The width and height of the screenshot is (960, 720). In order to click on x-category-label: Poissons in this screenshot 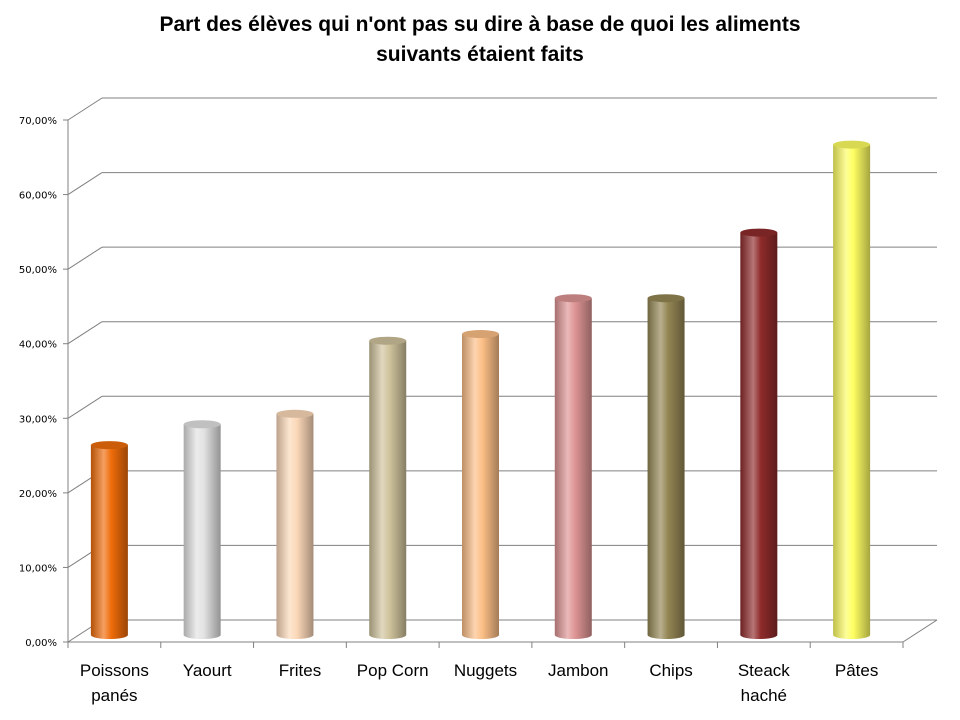, I will do `click(114, 670)`.